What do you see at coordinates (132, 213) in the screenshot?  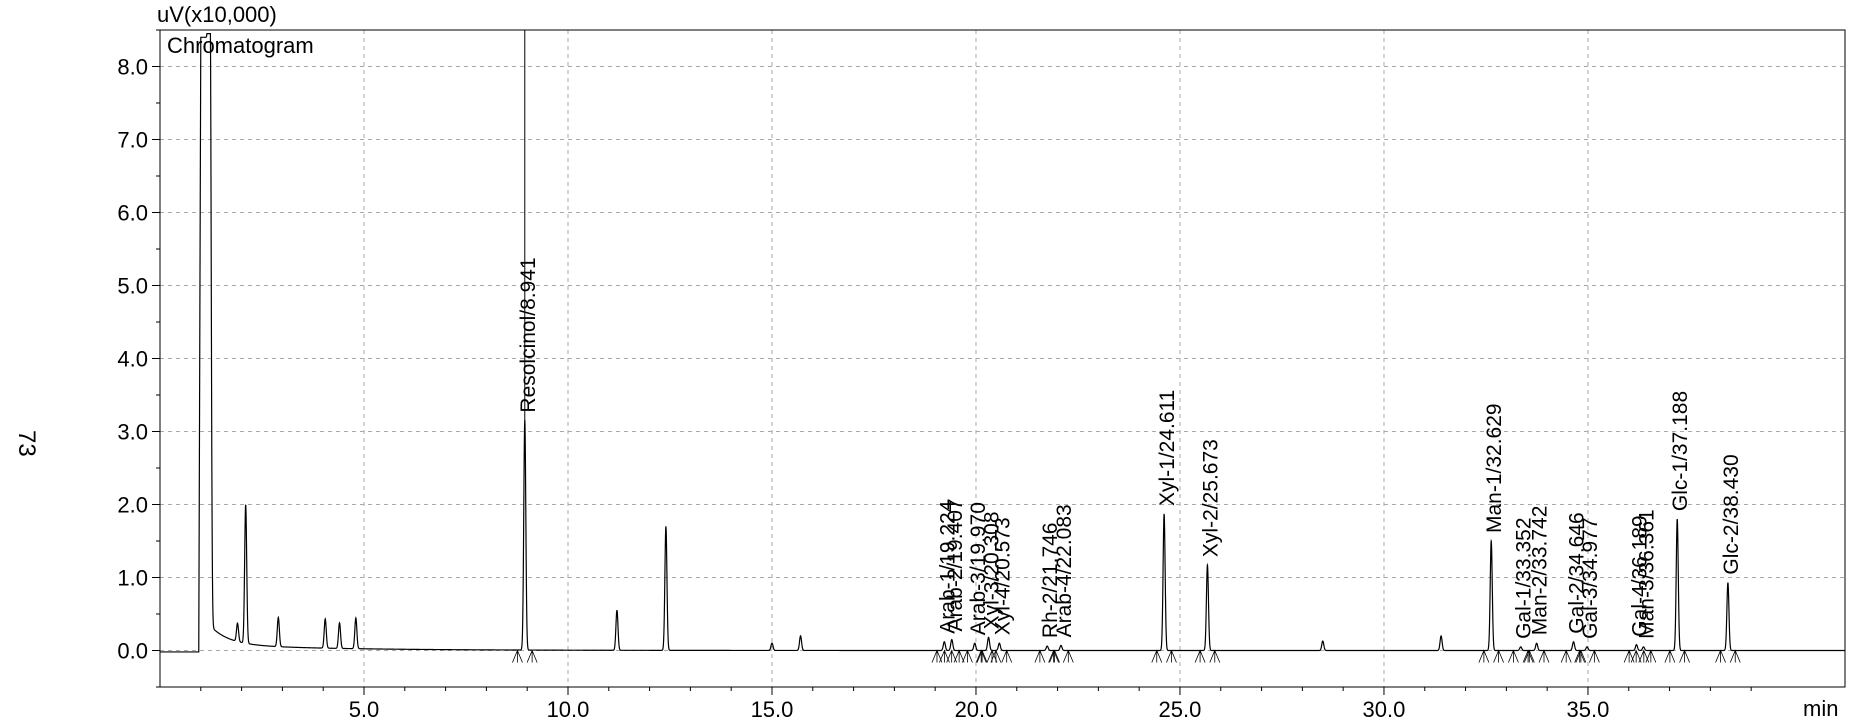 I see `y-tick-label: 6.0` at bounding box center [132, 213].